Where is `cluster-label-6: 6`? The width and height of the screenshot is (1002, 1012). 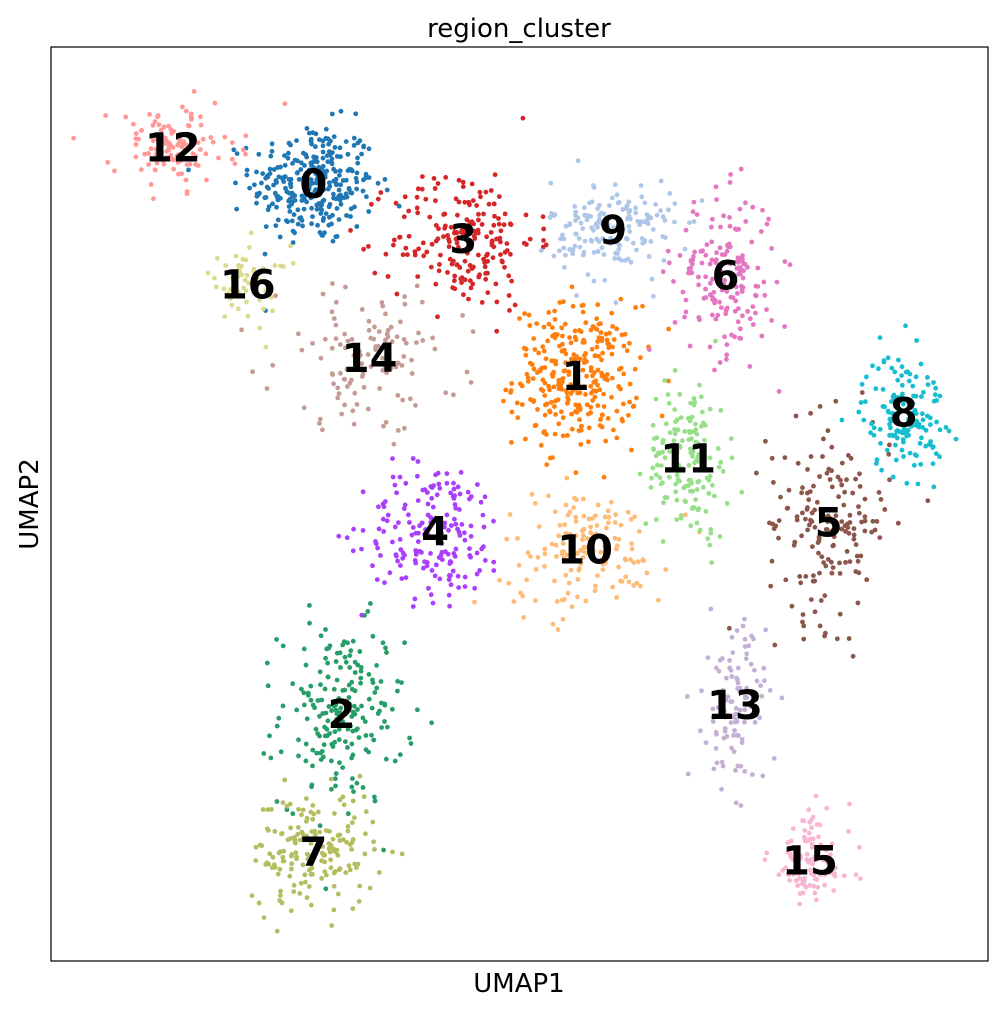 cluster-label-6: 6 is located at coordinates (726, 277).